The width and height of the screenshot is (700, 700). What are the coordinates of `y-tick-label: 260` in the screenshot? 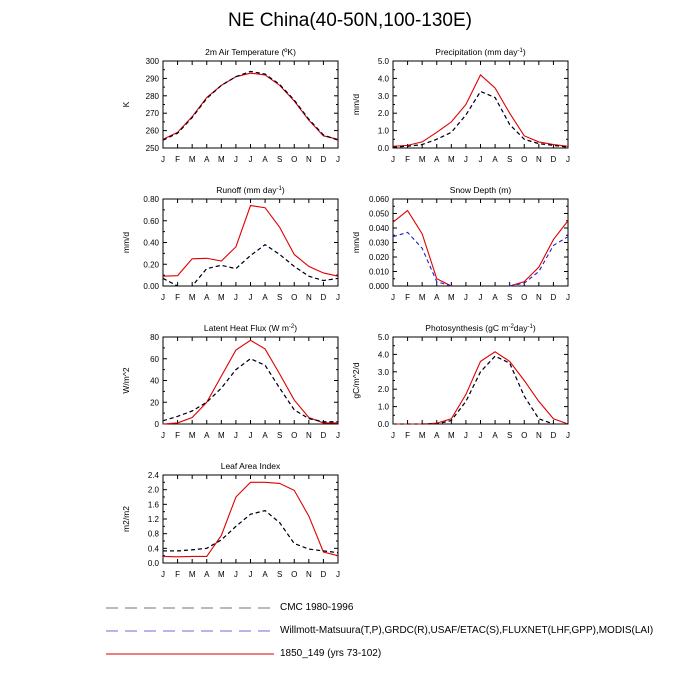 It's located at (153, 131).